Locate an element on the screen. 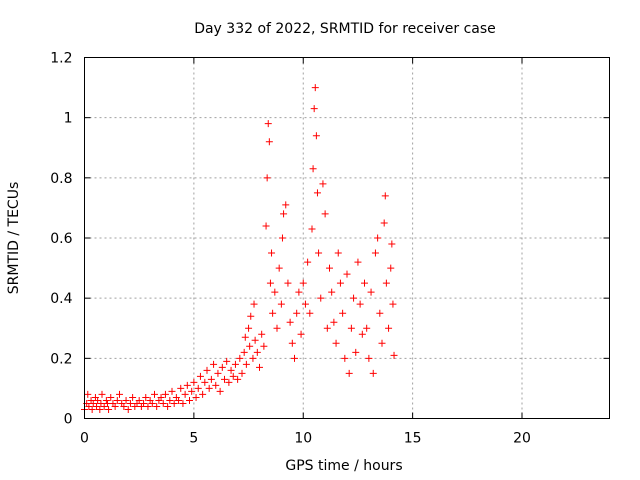  y-tick-label: 1 is located at coordinates (68, 119).